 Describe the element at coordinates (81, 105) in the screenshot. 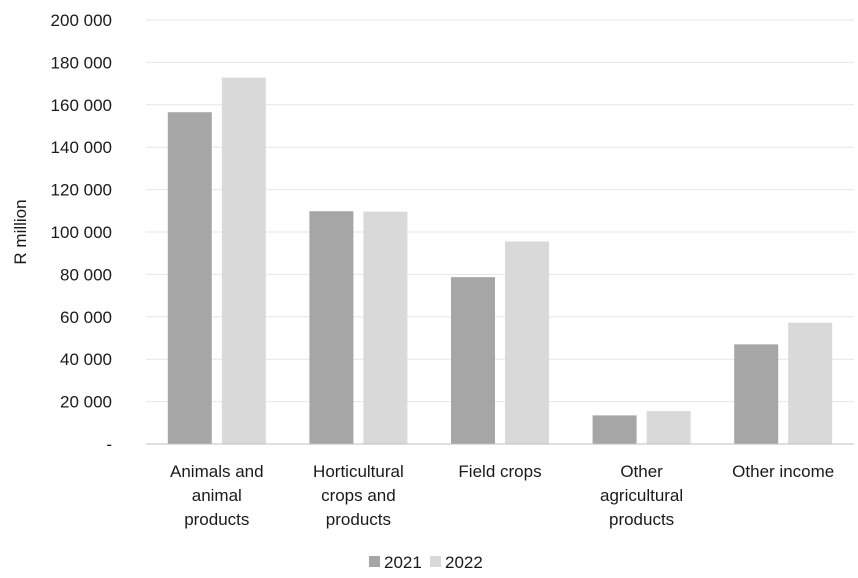

I see `y-tick-label: 160 000` at that location.